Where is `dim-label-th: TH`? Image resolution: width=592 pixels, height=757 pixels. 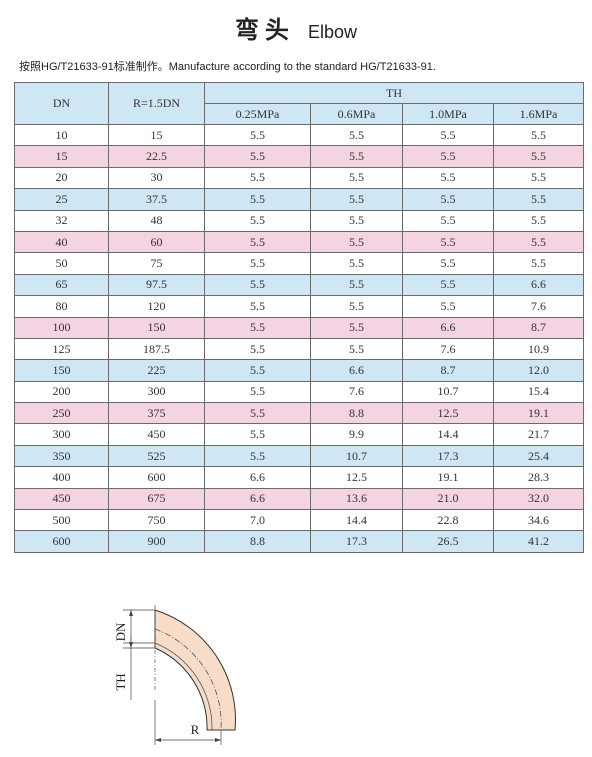
dim-label-th: TH is located at coordinates (120, 681).